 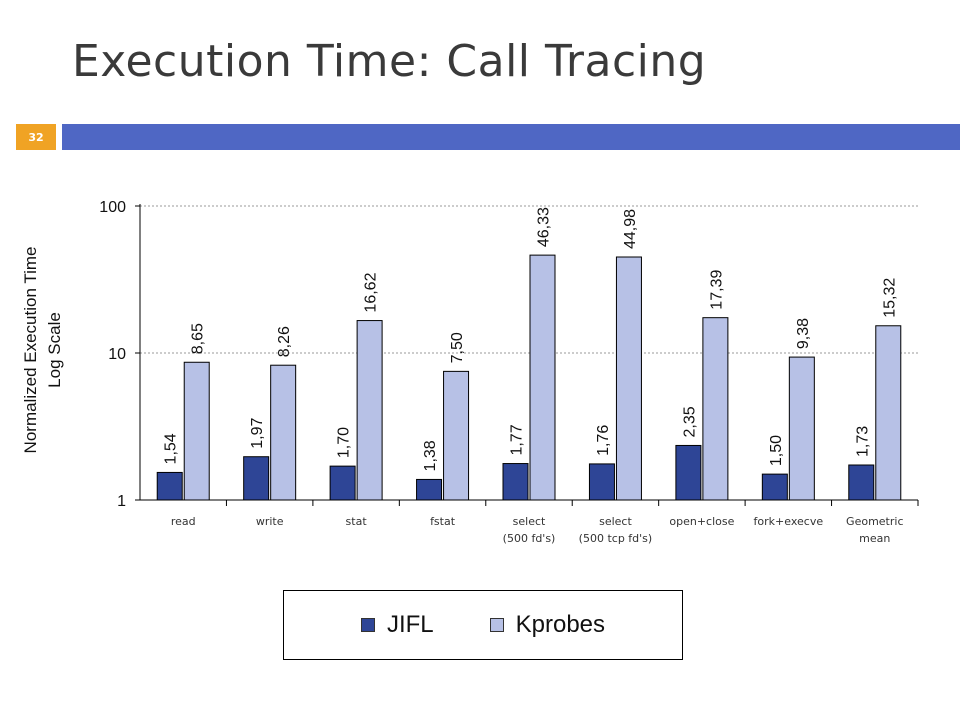 I want to click on data-label: 17,39, so click(x=716, y=290).